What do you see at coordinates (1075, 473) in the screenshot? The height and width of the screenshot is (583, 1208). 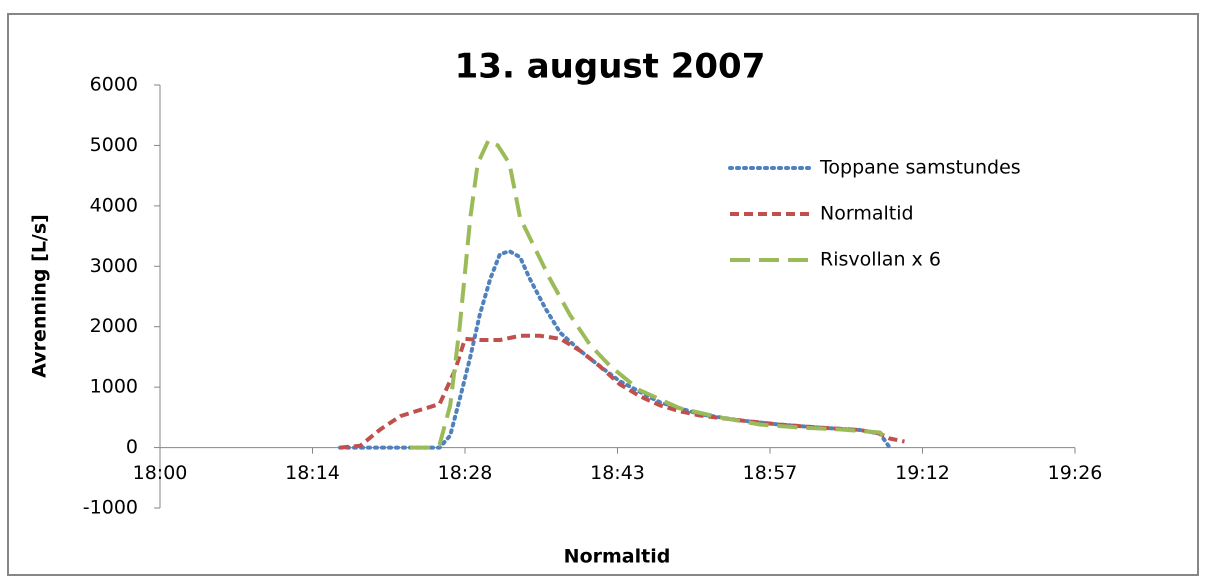 I see `x-tick-label: 19:26` at bounding box center [1075, 473].